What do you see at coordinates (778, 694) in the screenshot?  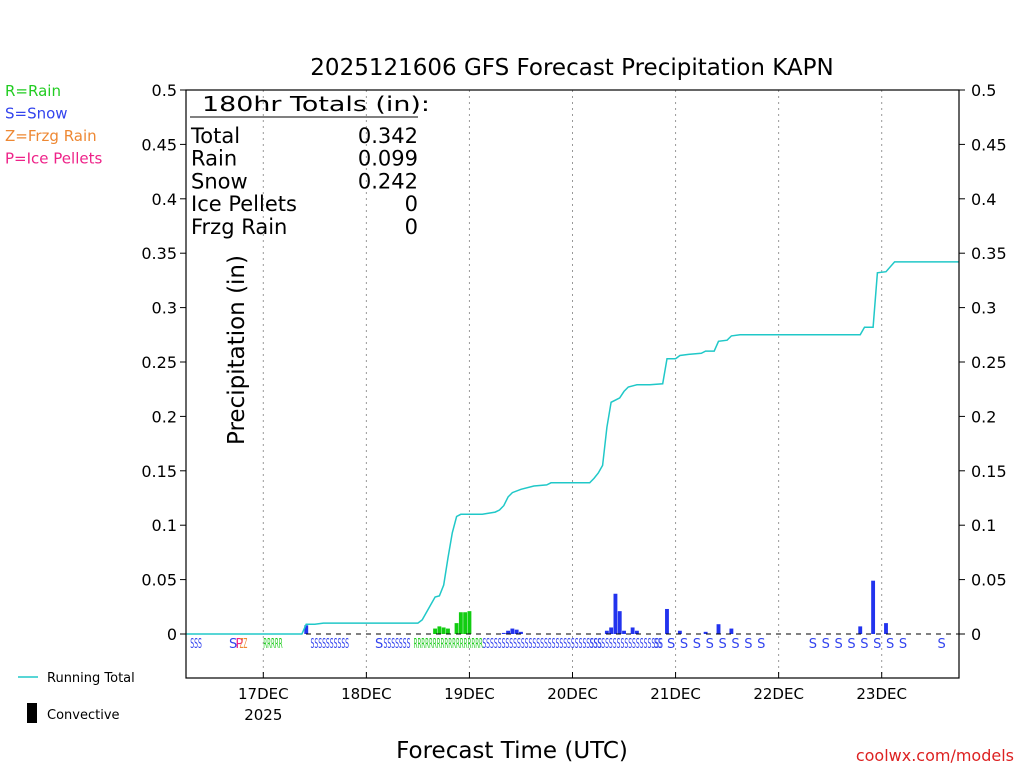 I see `x-tick-label: 22DEC` at bounding box center [778, 694].